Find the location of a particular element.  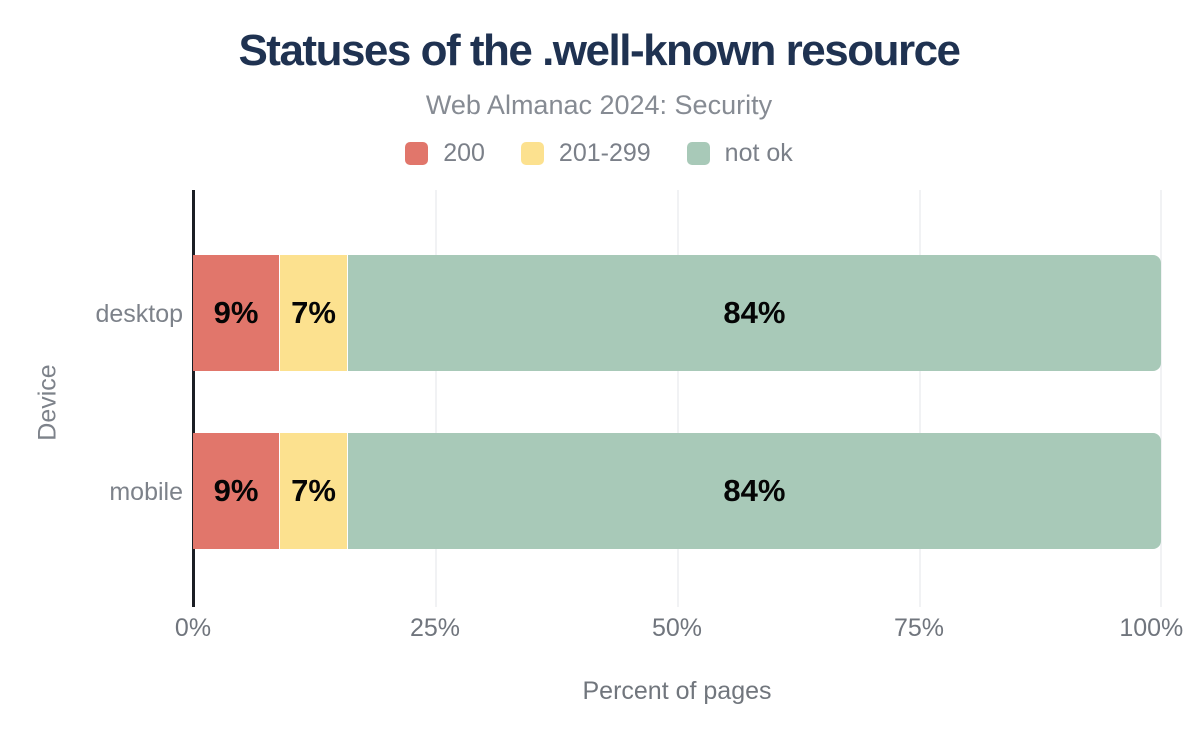

x-axis-ticks: 0% 25% 50% 75% 100% is located at coordinates (679, 629).